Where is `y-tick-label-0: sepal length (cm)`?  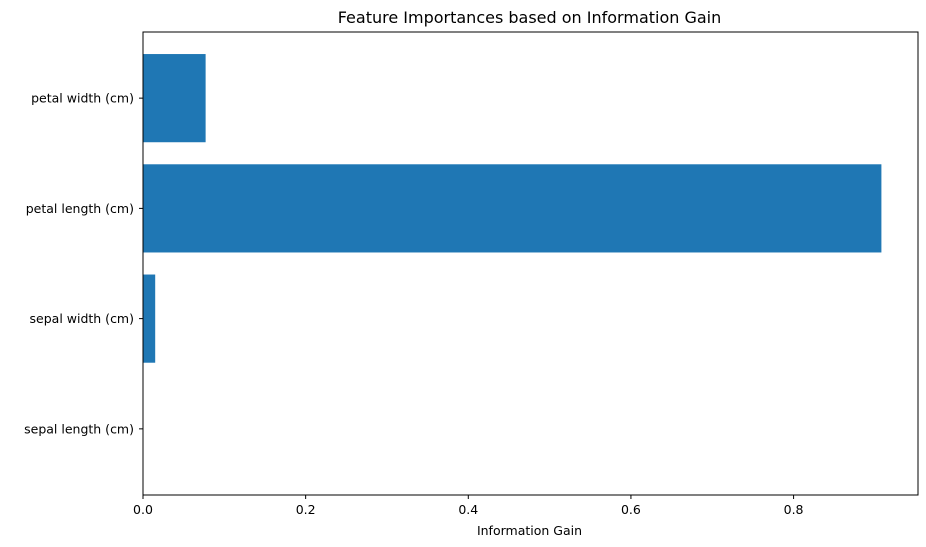
y-tick-label-0: sepal length (cm) is located at coordinates (79, 428).